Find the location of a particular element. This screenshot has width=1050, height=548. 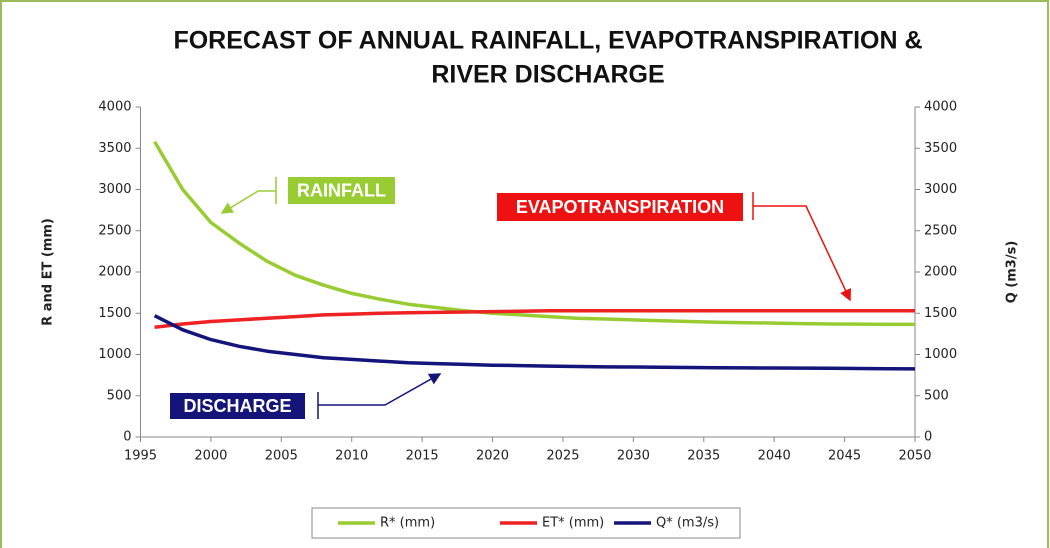

annotation: RAINFALL is located at coordinates (341, 190).